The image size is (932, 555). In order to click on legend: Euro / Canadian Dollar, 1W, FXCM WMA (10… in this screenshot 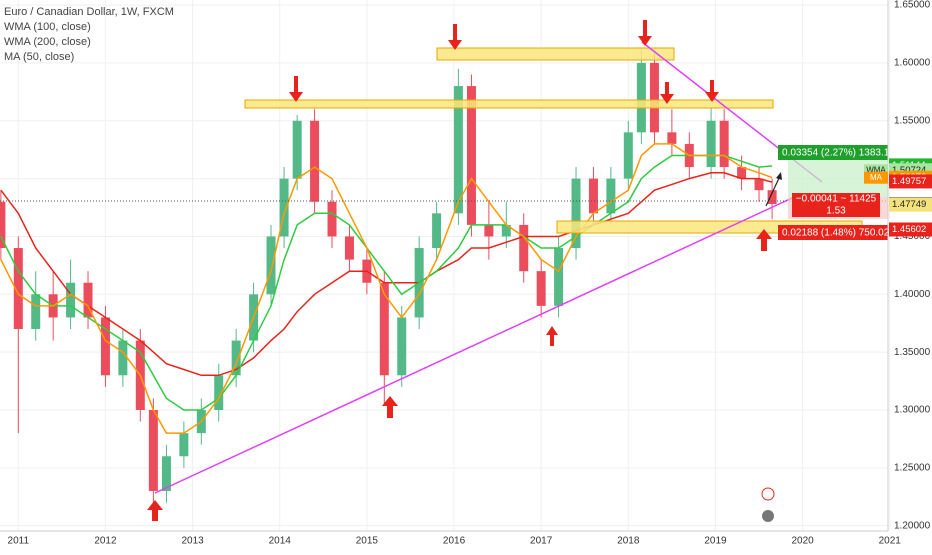, I will do `click(89, 34)`.